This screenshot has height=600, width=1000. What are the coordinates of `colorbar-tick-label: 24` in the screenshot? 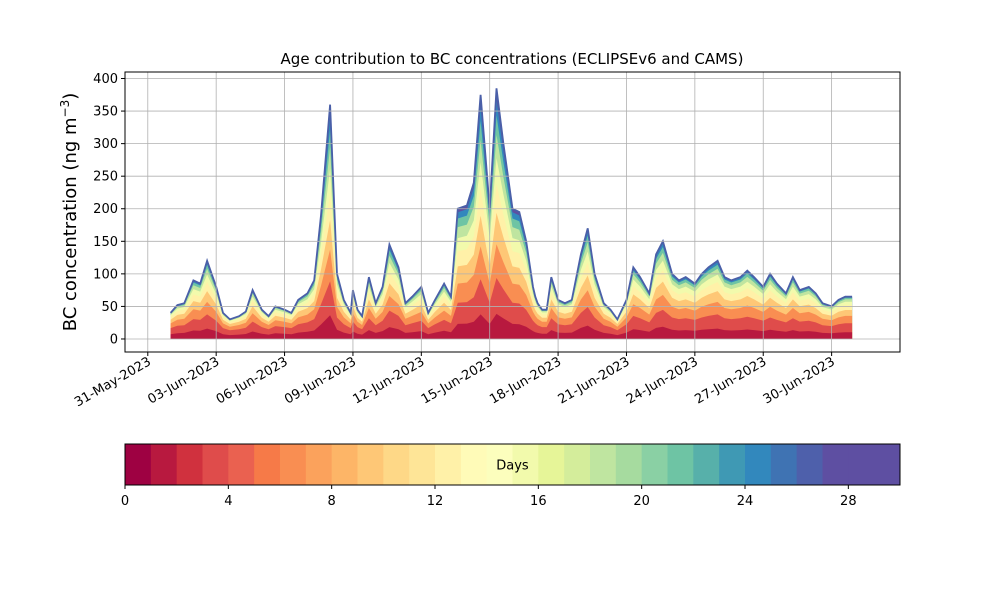 It's located at (745, 501).